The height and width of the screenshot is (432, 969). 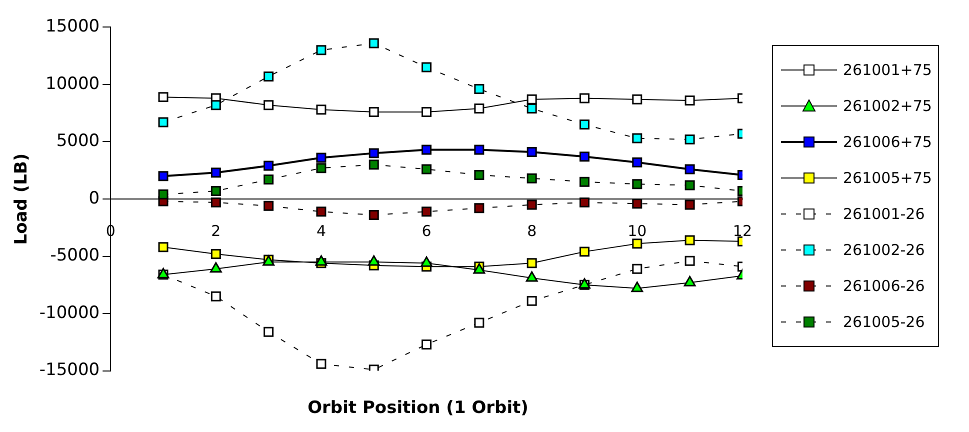 What do you see at coordinates (742, 231) in the screenshot?
I see `x-tick-label: 12` at bounding box center [742, 231].